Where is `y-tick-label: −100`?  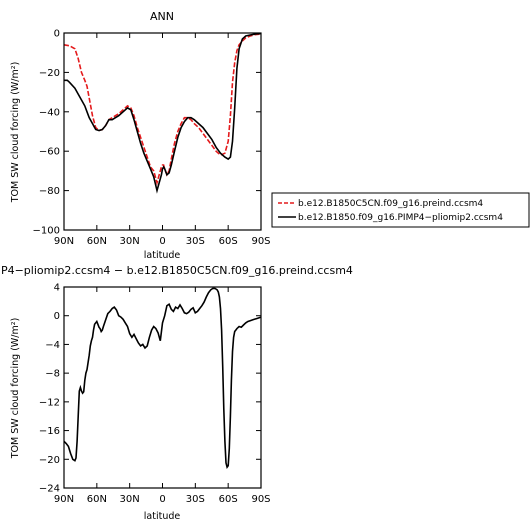 y-tick-label: −100 is located at coordinates (46, 231).